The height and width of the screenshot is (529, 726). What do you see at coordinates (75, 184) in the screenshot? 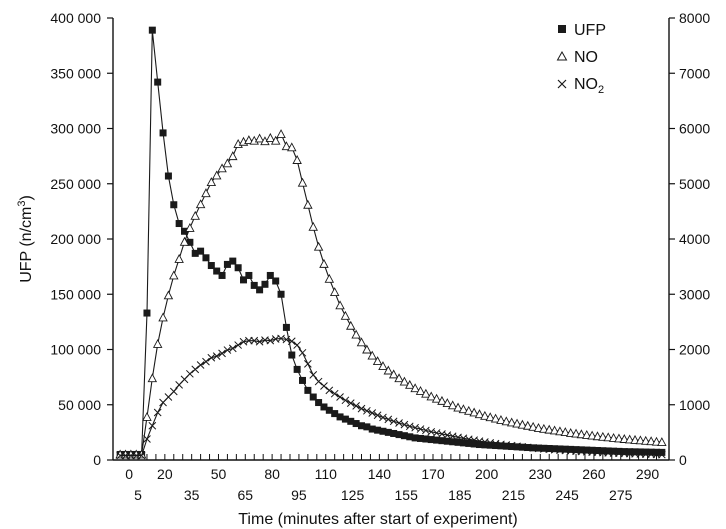
I see `left-tick-label: 250 000` at bounding box center [75, 184].